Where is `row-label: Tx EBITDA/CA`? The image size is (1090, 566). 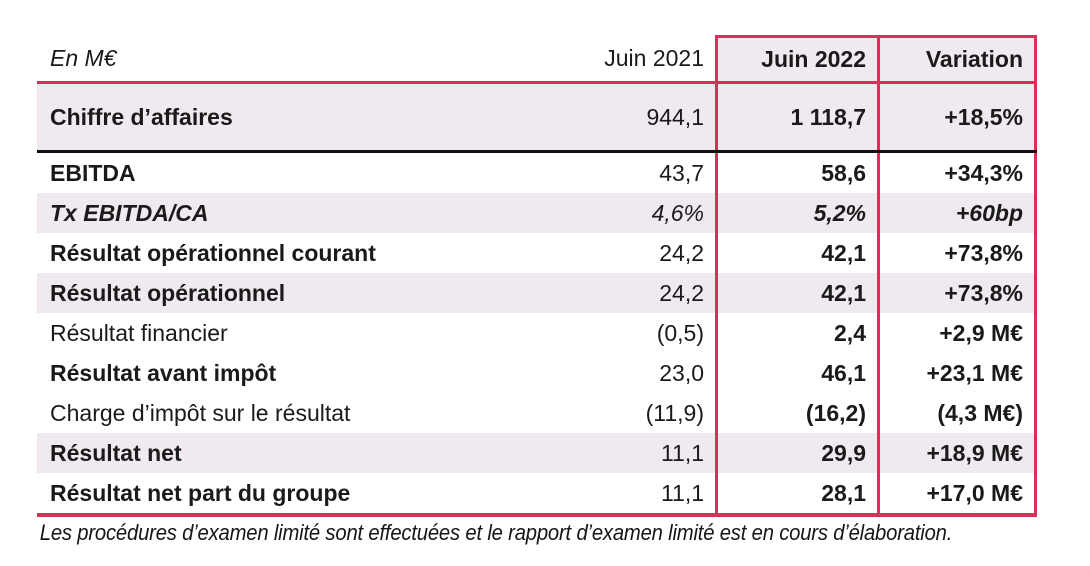 row-label: Tx EBITDA/CA is located at coordinates (129, 212).